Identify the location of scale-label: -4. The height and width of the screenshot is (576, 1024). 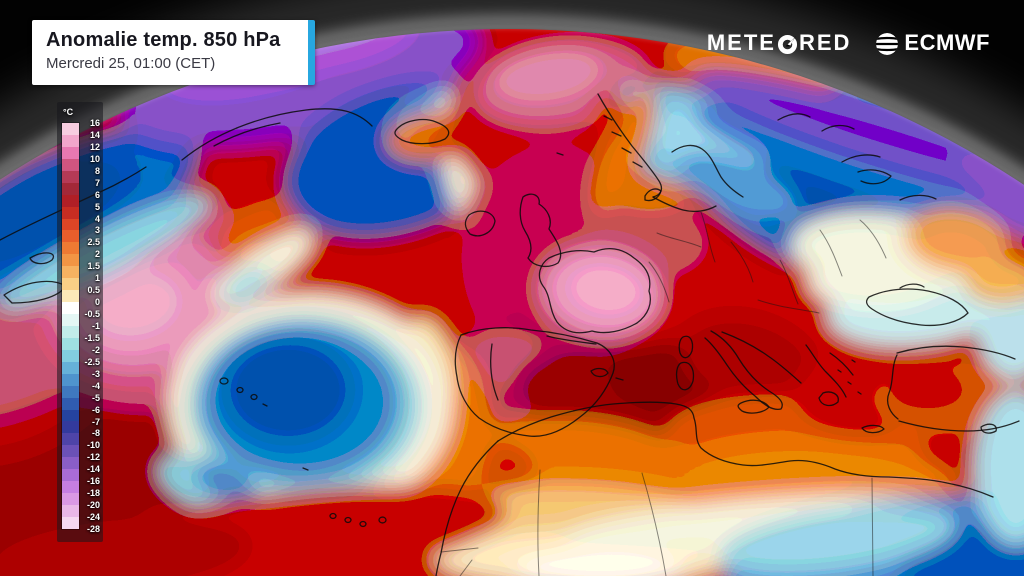
(95, 385).